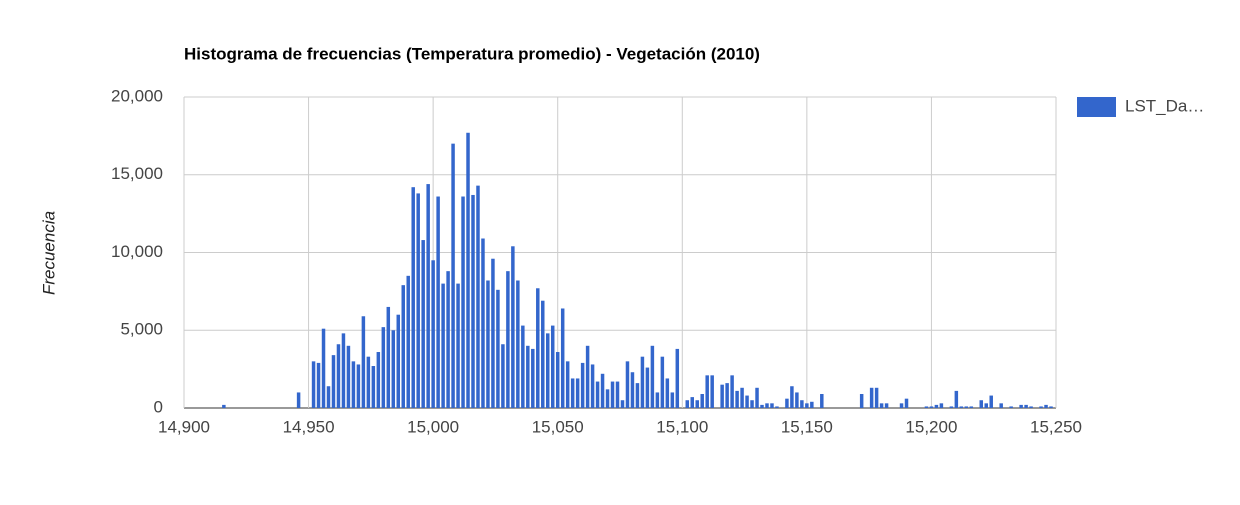 Image resolution: width=1240 pixels, height=505 pixels. I want to click on x-tick-label: 15,050, so click(558, 426).